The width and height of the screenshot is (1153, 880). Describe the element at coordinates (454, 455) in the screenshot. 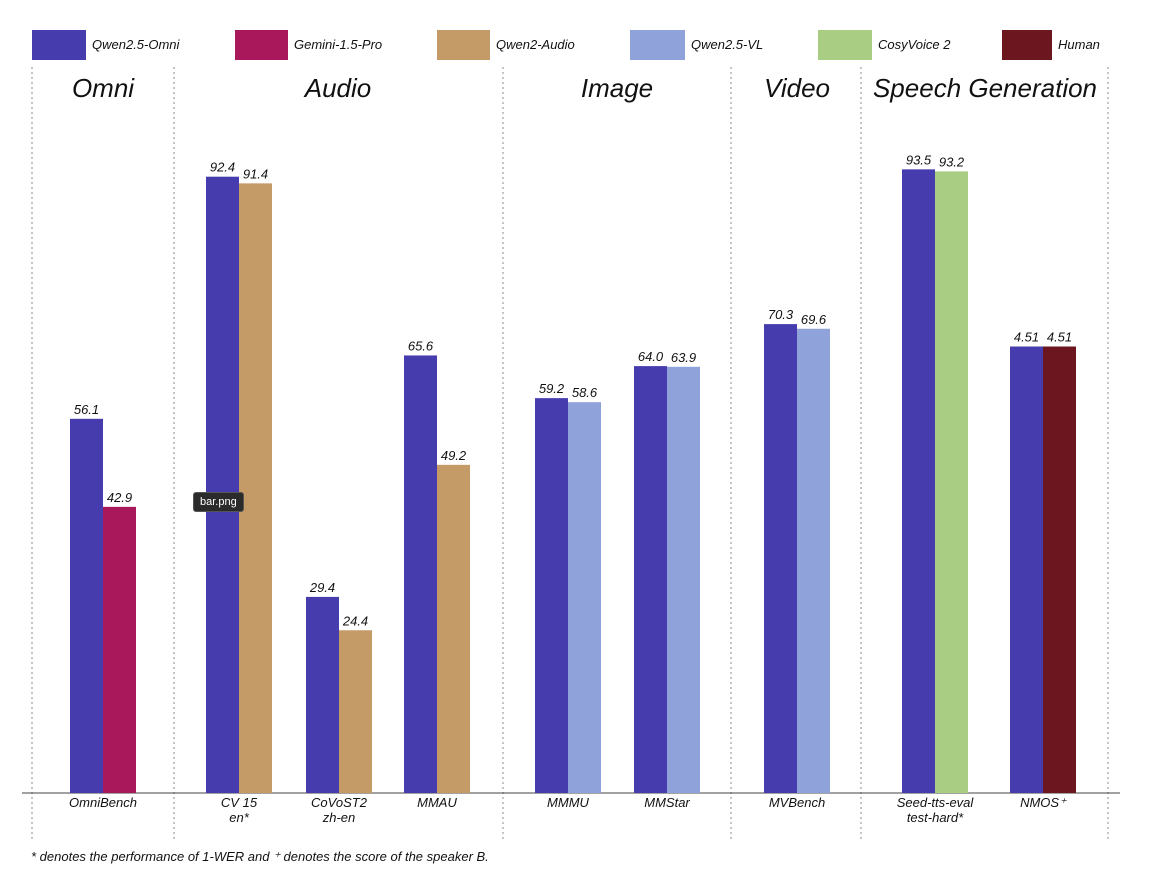

I see `bar-value-label: 49.2` at that location.